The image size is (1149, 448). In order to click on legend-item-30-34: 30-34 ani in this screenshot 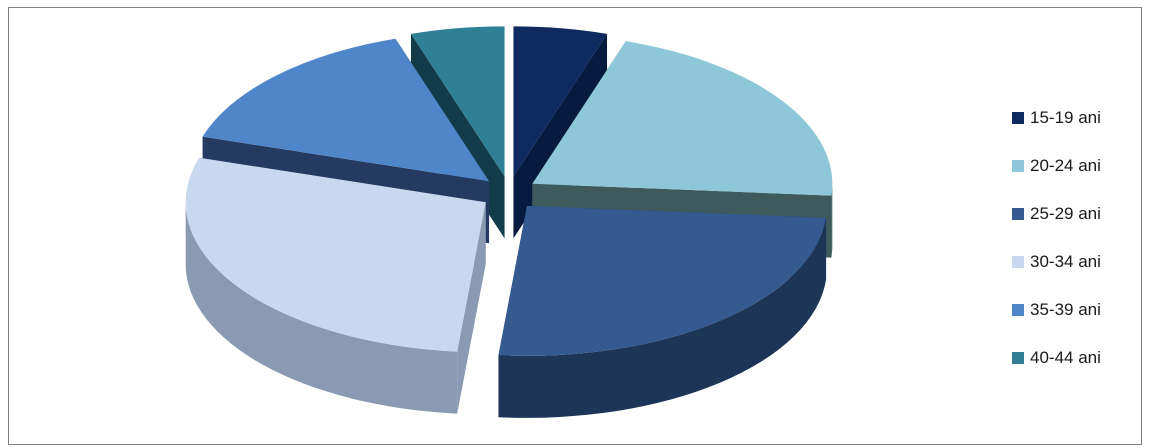, I will do `click(1056, 262)`.